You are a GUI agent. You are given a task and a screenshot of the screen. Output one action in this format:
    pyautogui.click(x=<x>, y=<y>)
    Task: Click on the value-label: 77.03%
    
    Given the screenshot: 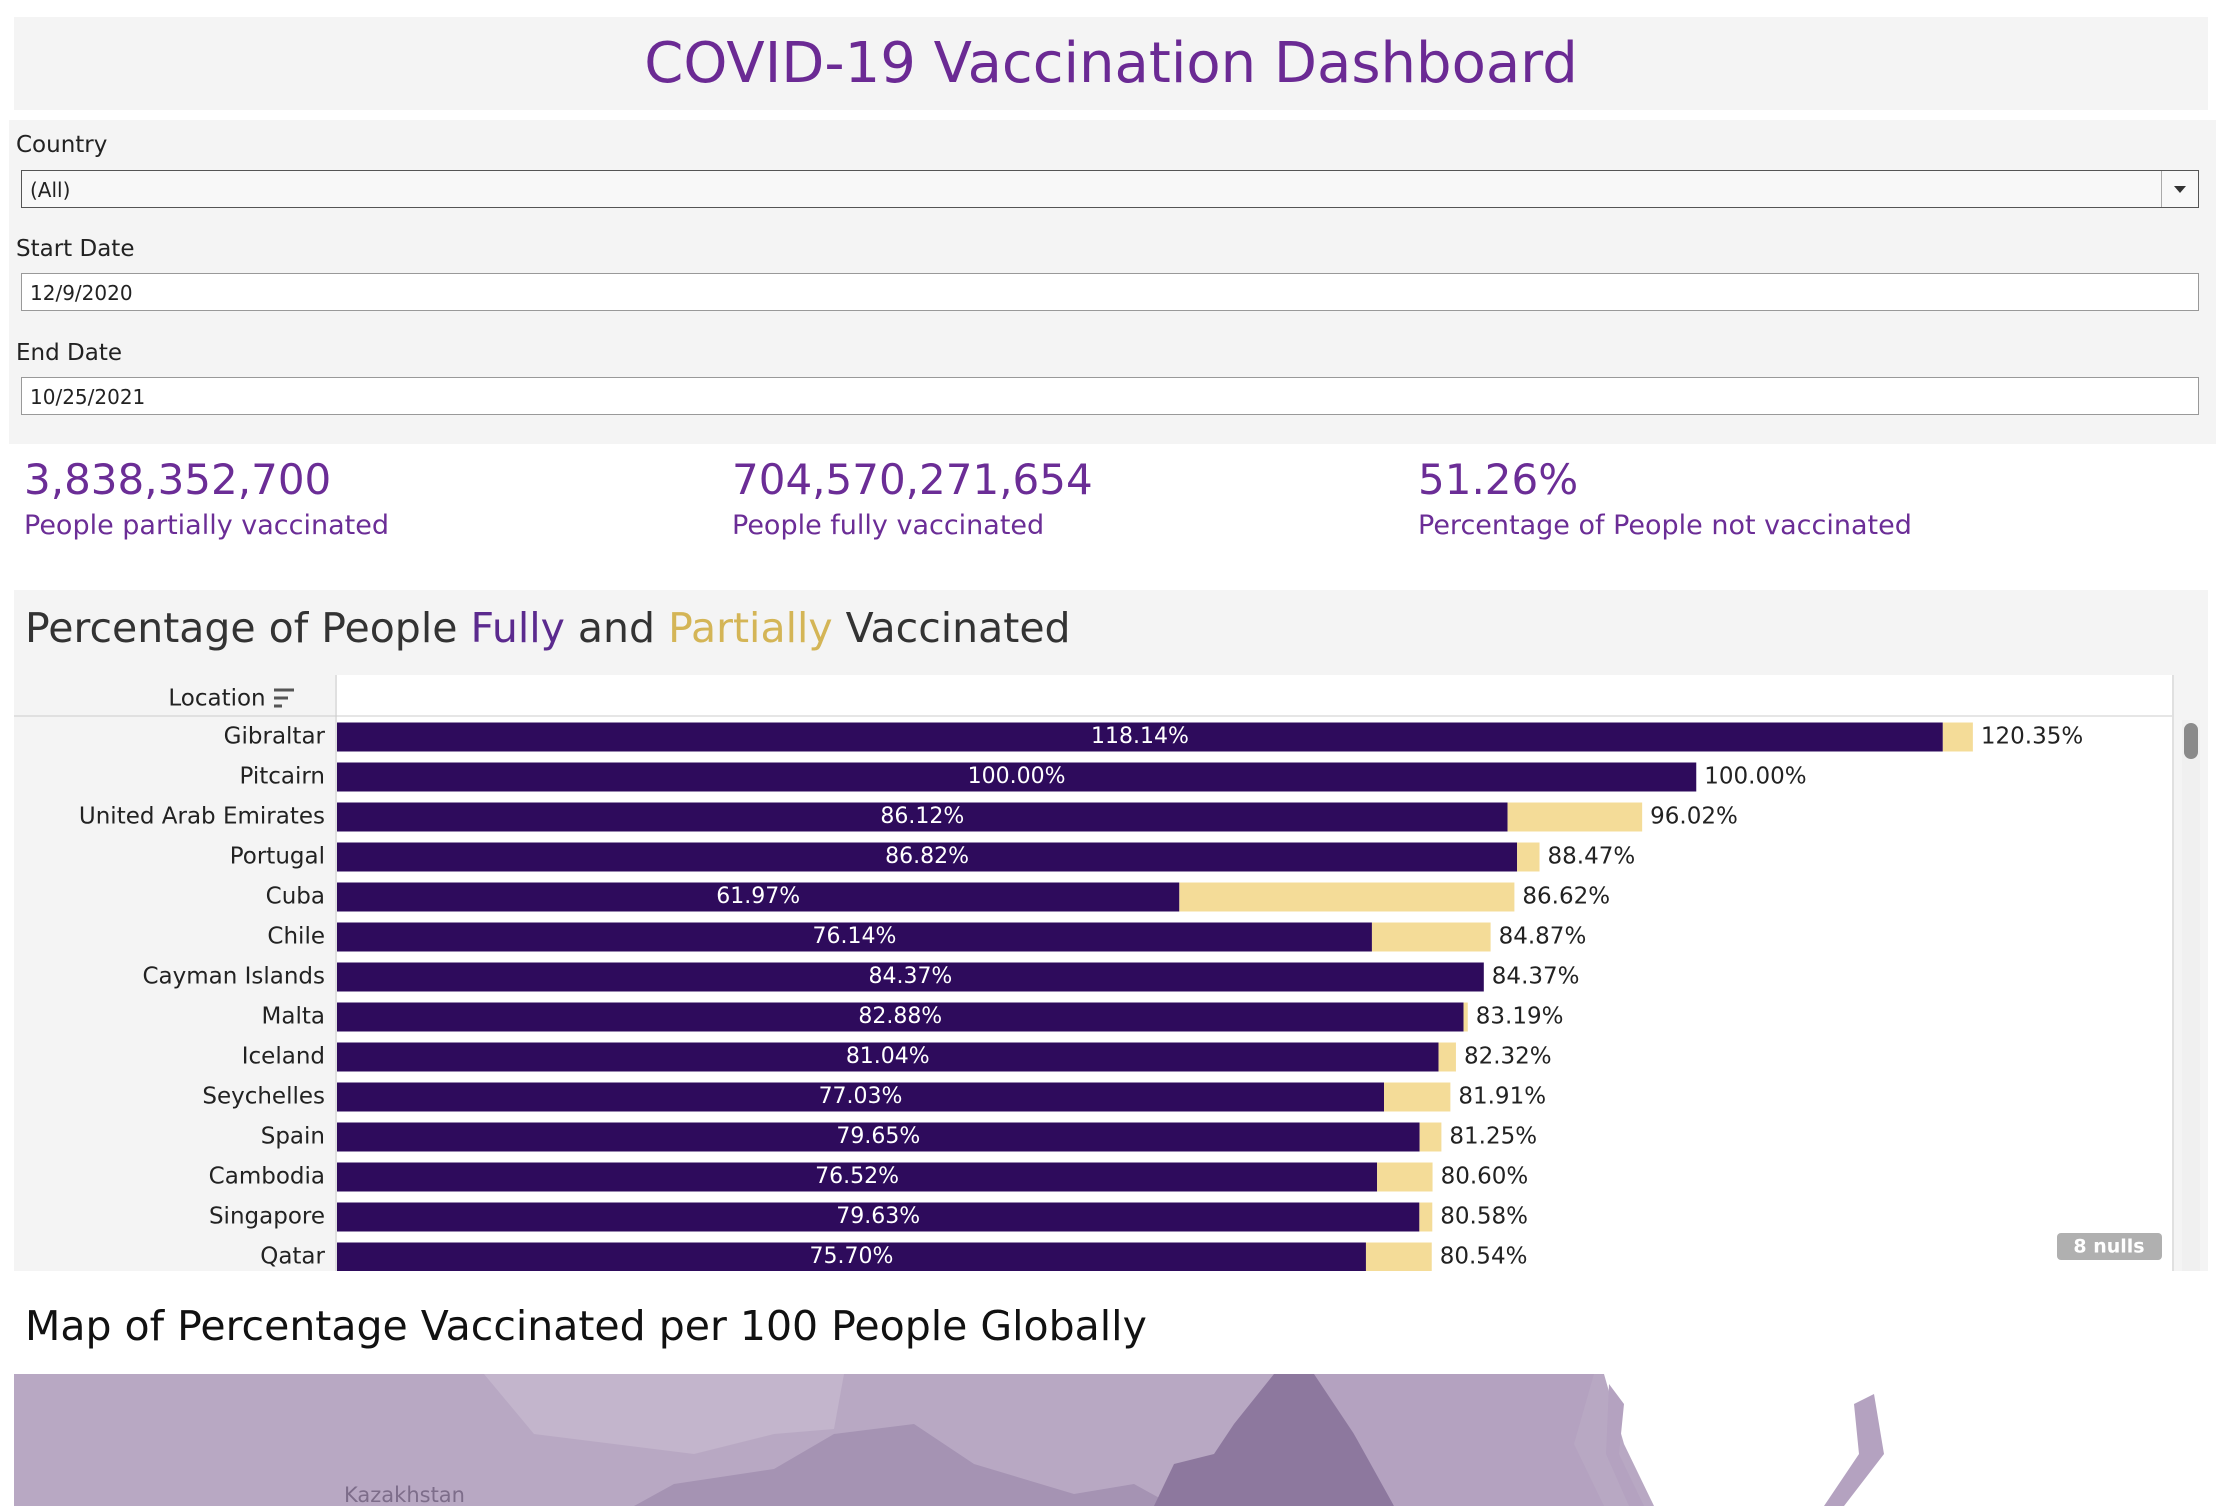 What is the action you would take?
    pyautogui.click(x=861, y=1096)
    